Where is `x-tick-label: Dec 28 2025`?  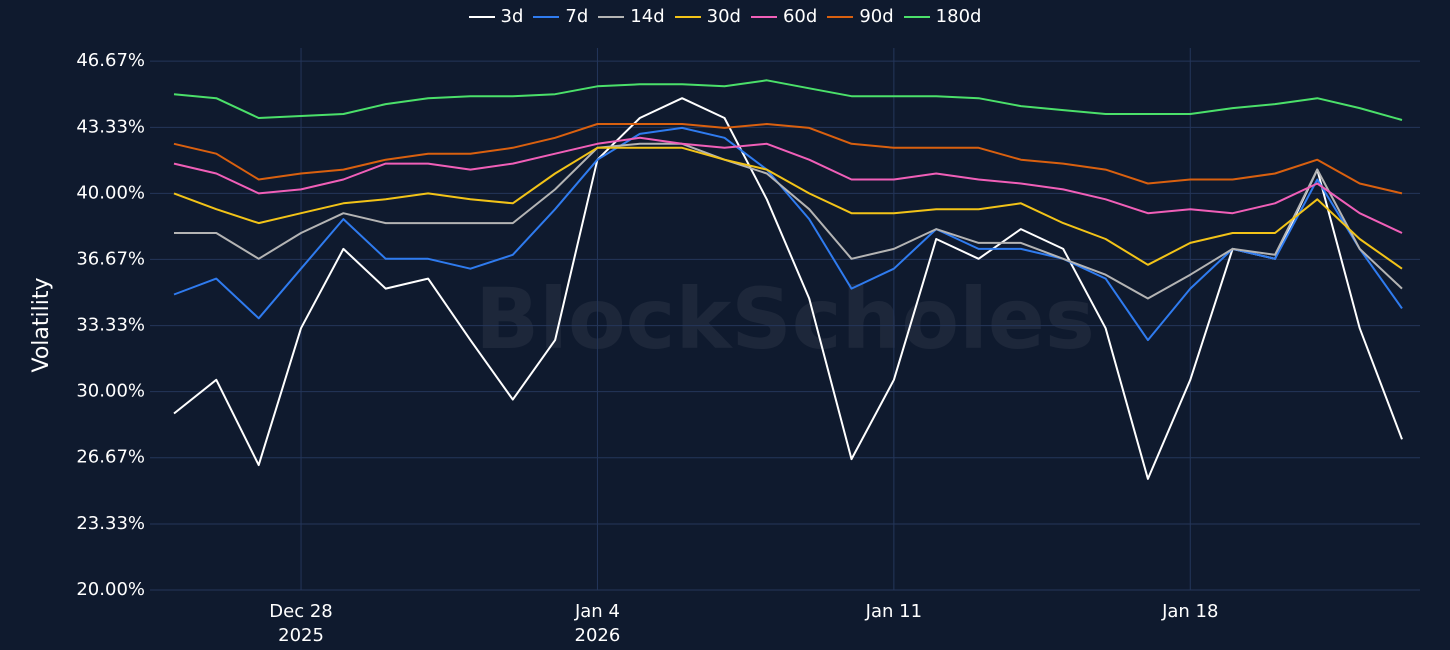 x-tick-label: Dec 28 2025 is located at coordinates (301, 623).